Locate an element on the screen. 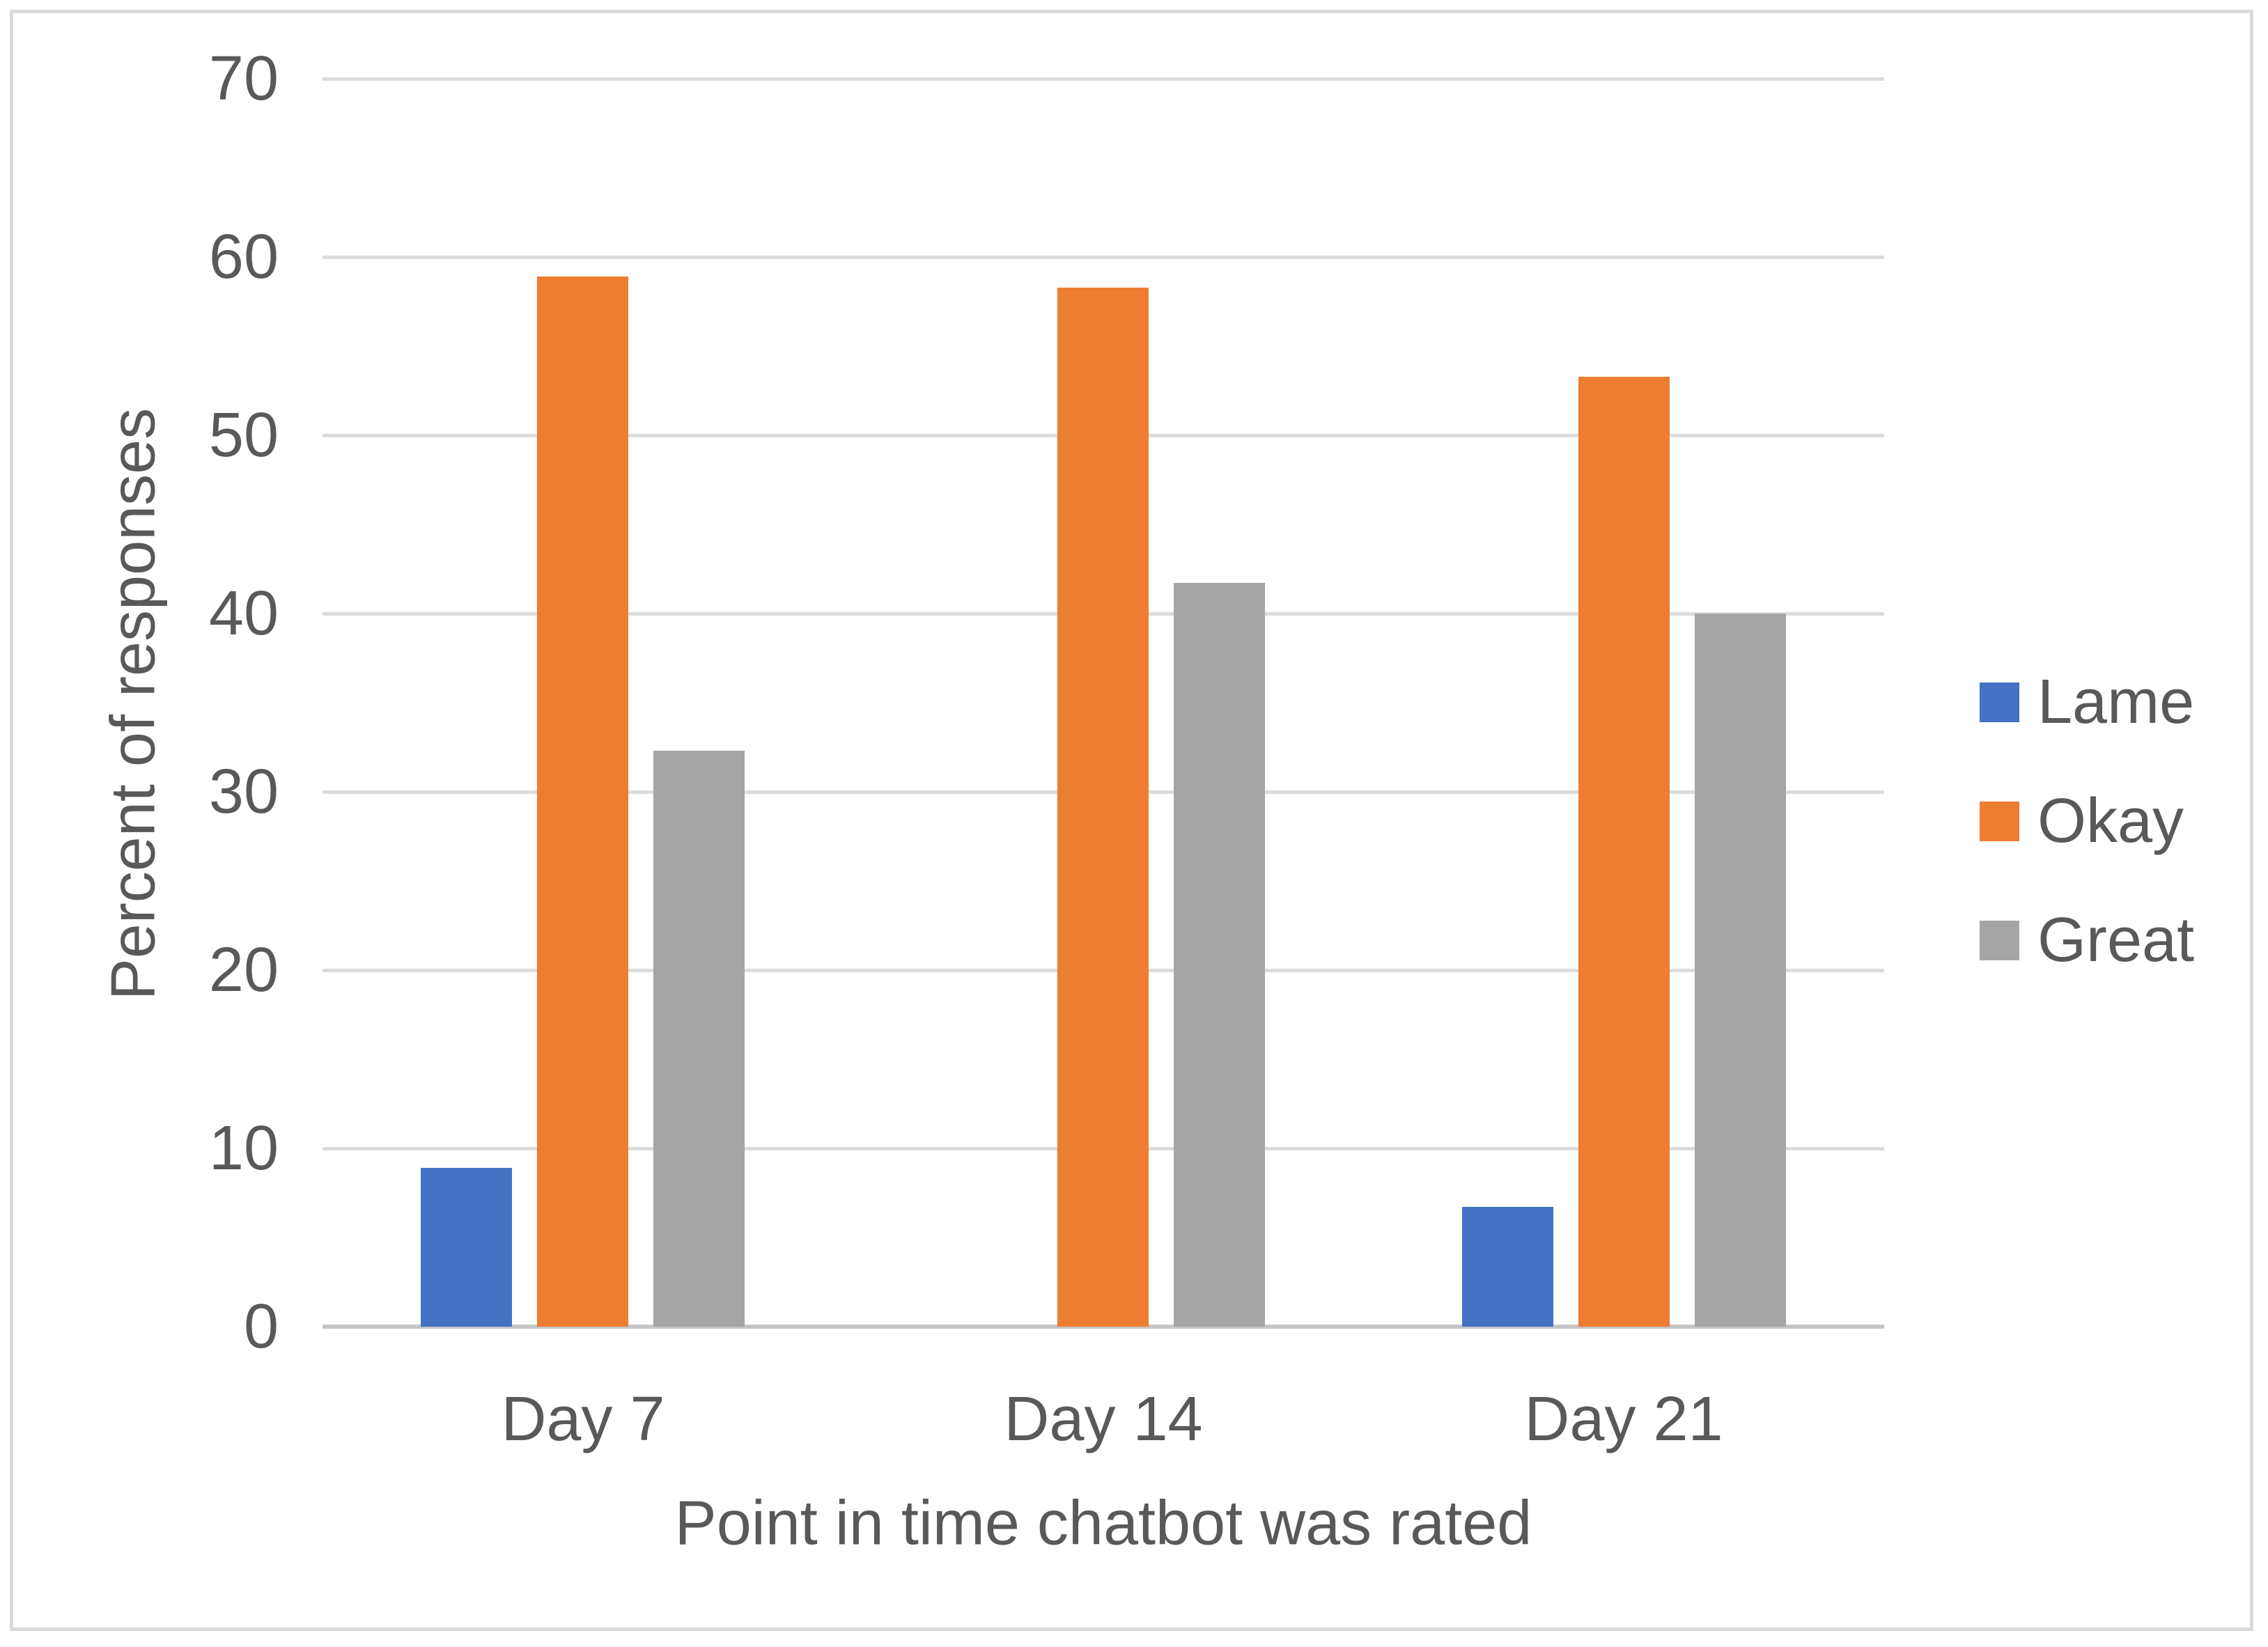 Image resolution: width=2268 pixels, height=1647 pixels. legend-label-lame: Lame is located at coordinates (2116, 702).